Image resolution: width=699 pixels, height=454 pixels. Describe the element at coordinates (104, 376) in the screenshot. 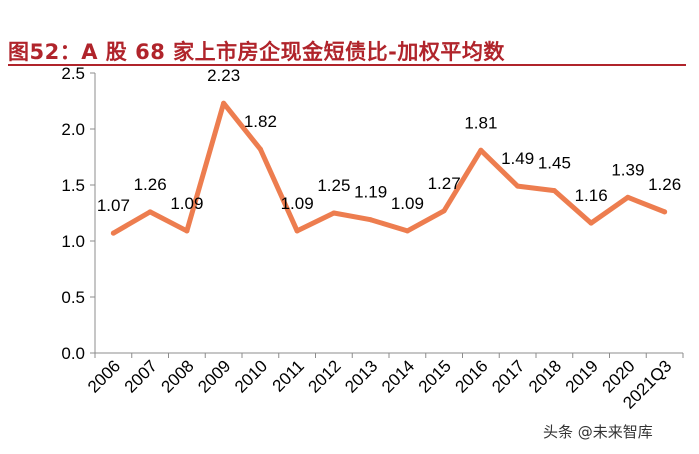

I see `x-tick-label: 2006` at that location.